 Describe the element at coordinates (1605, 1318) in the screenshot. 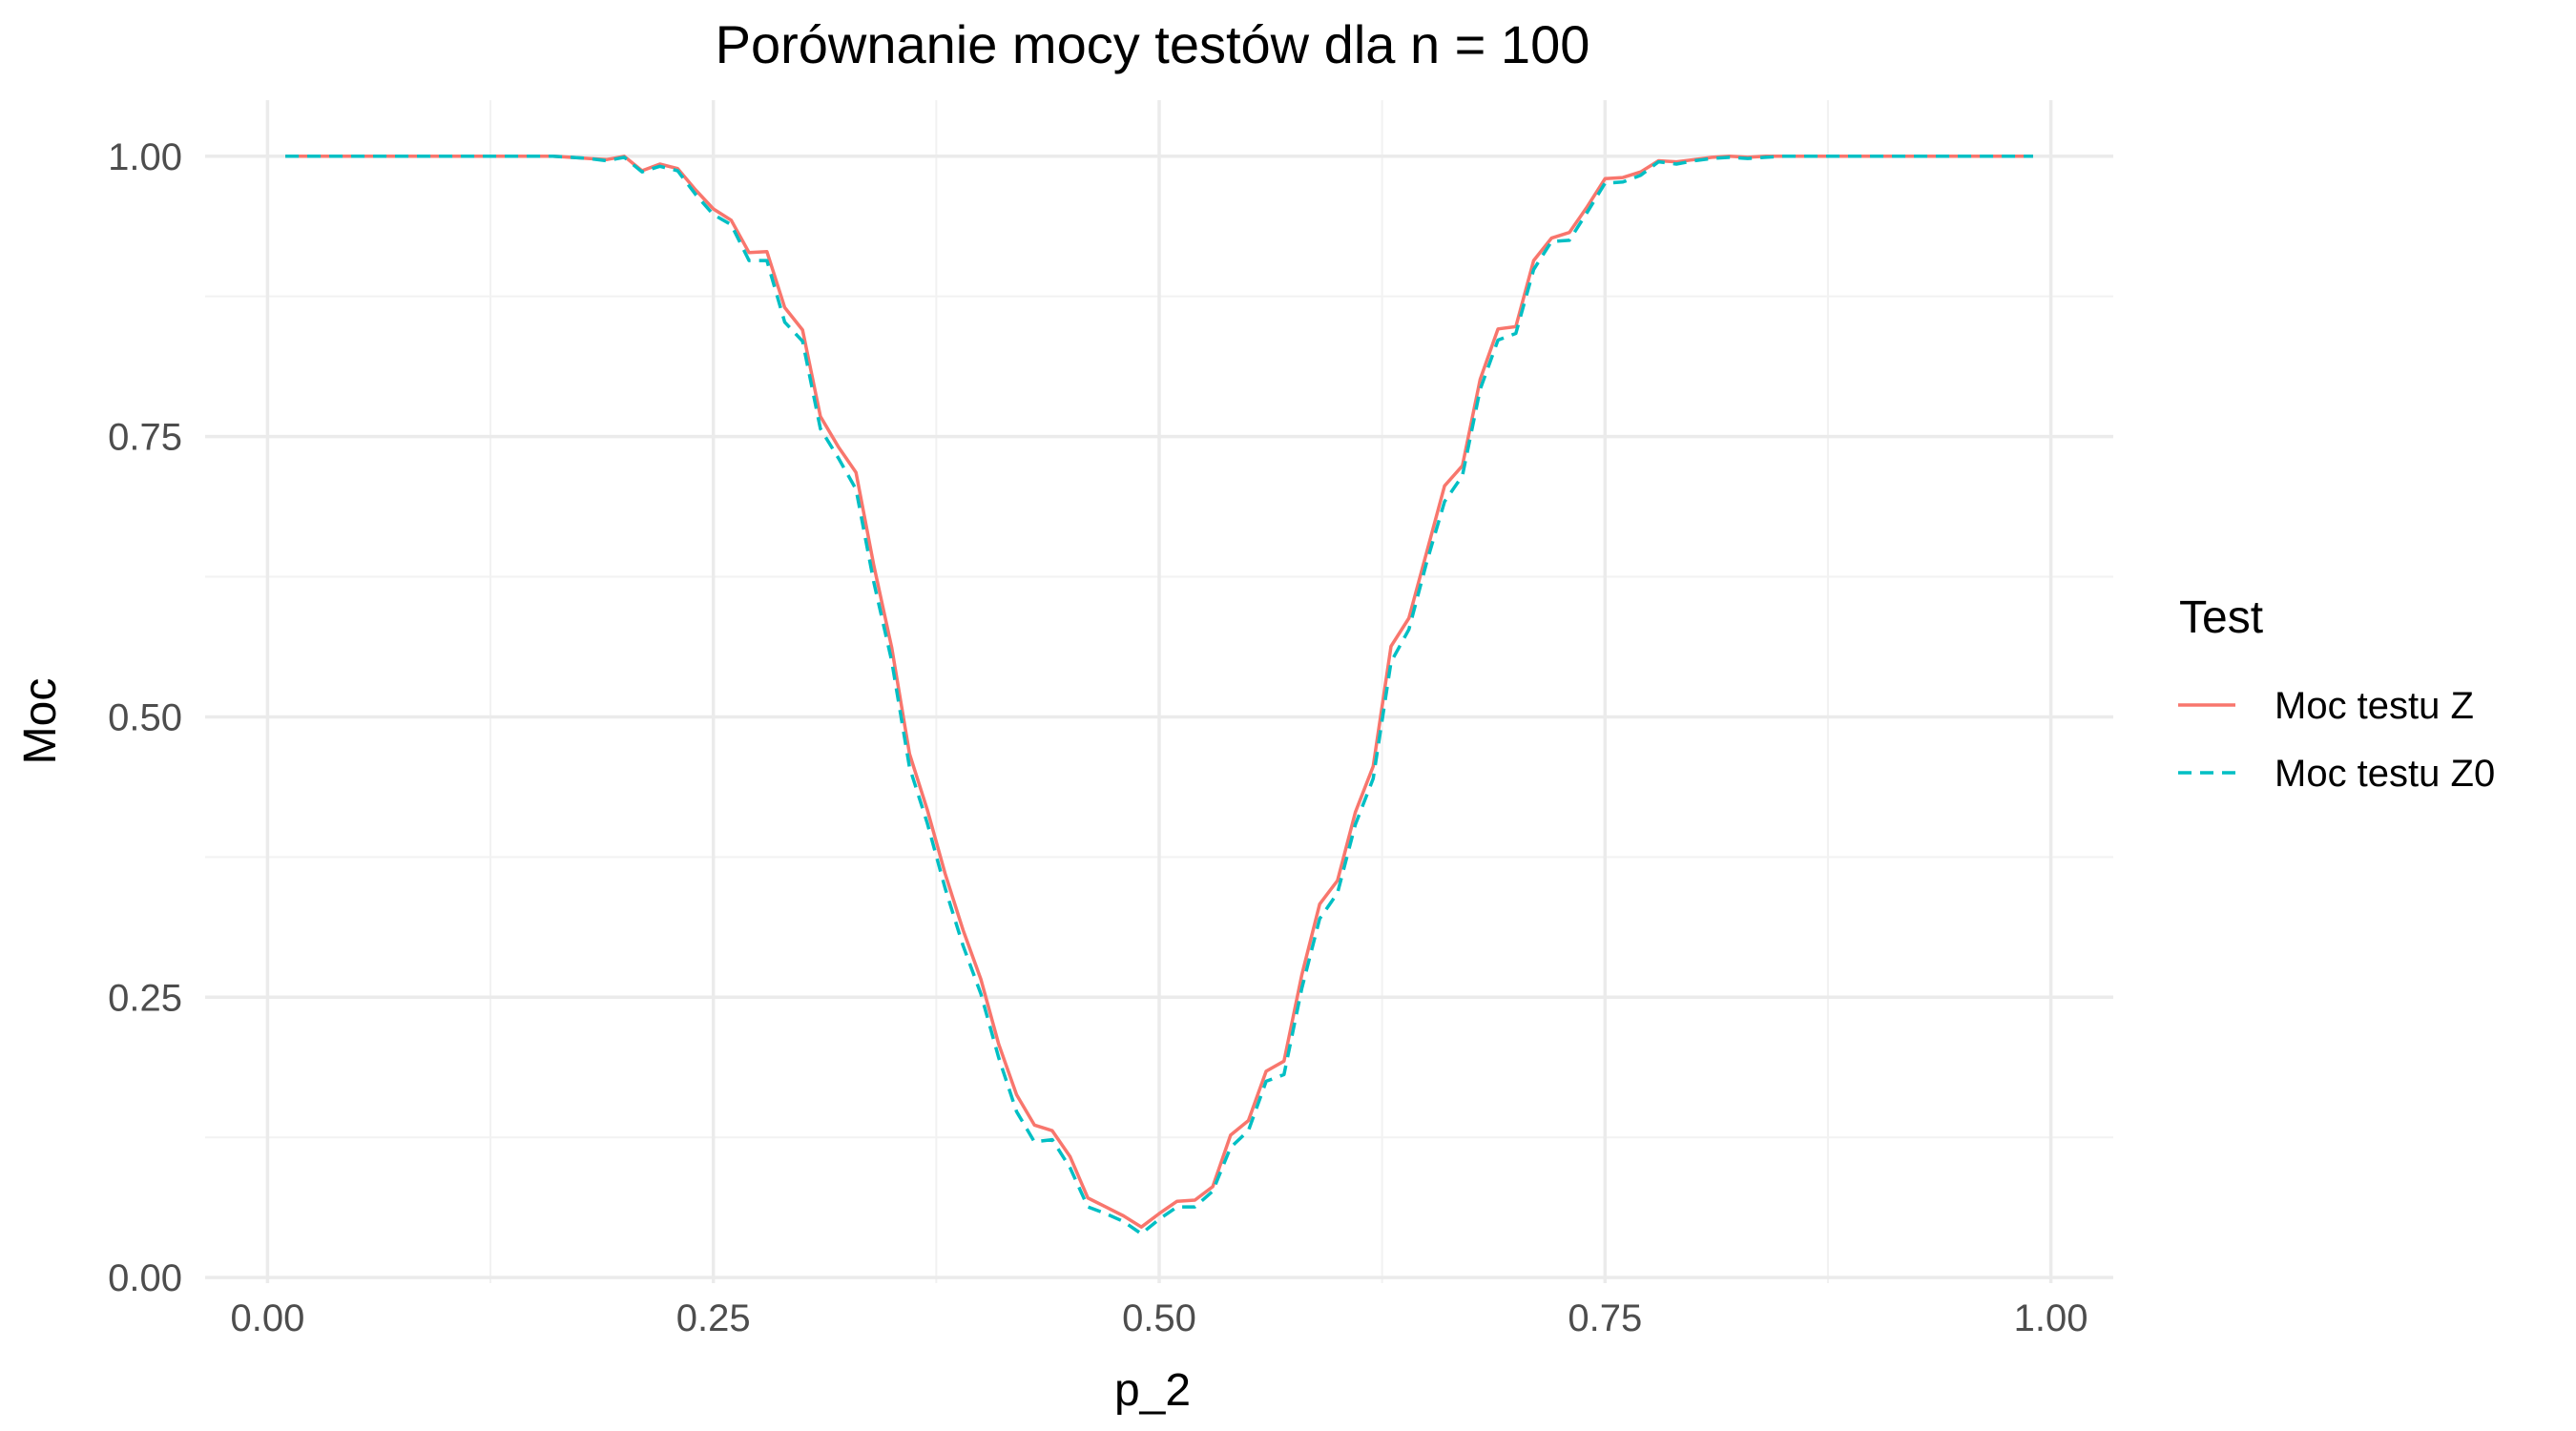

I see `x-tick-label: 0.75` at that location.